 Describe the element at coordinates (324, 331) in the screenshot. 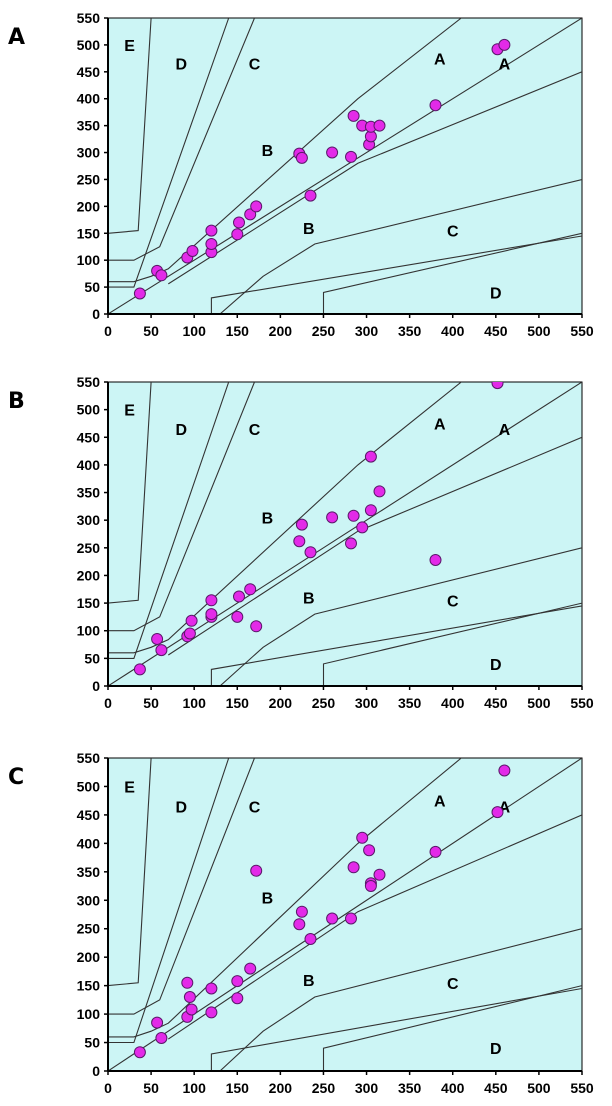

I see `x-tick-label: 250` at that location.